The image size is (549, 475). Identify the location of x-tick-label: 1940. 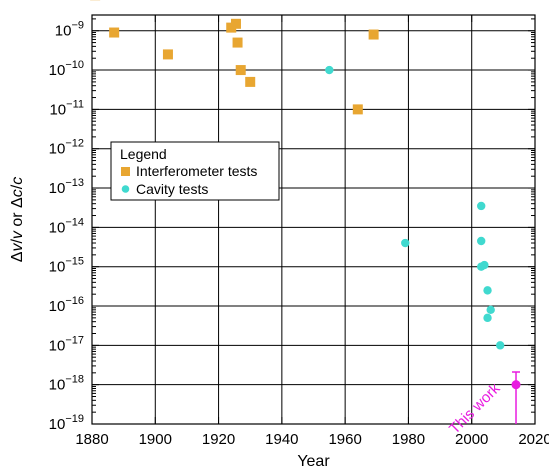
(281, 439).